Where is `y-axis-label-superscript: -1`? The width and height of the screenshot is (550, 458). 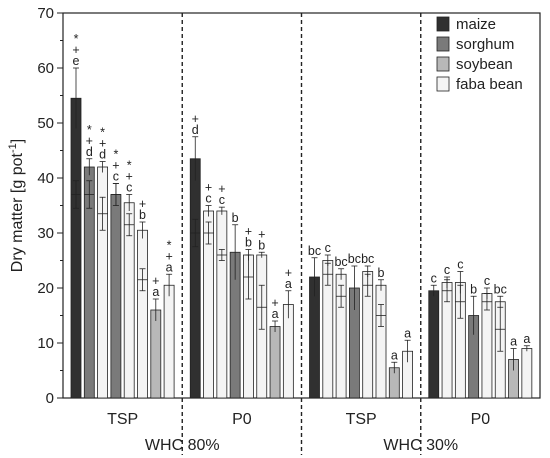 y-axis-label-superscript: -1 is located at coordinates (13, 148).